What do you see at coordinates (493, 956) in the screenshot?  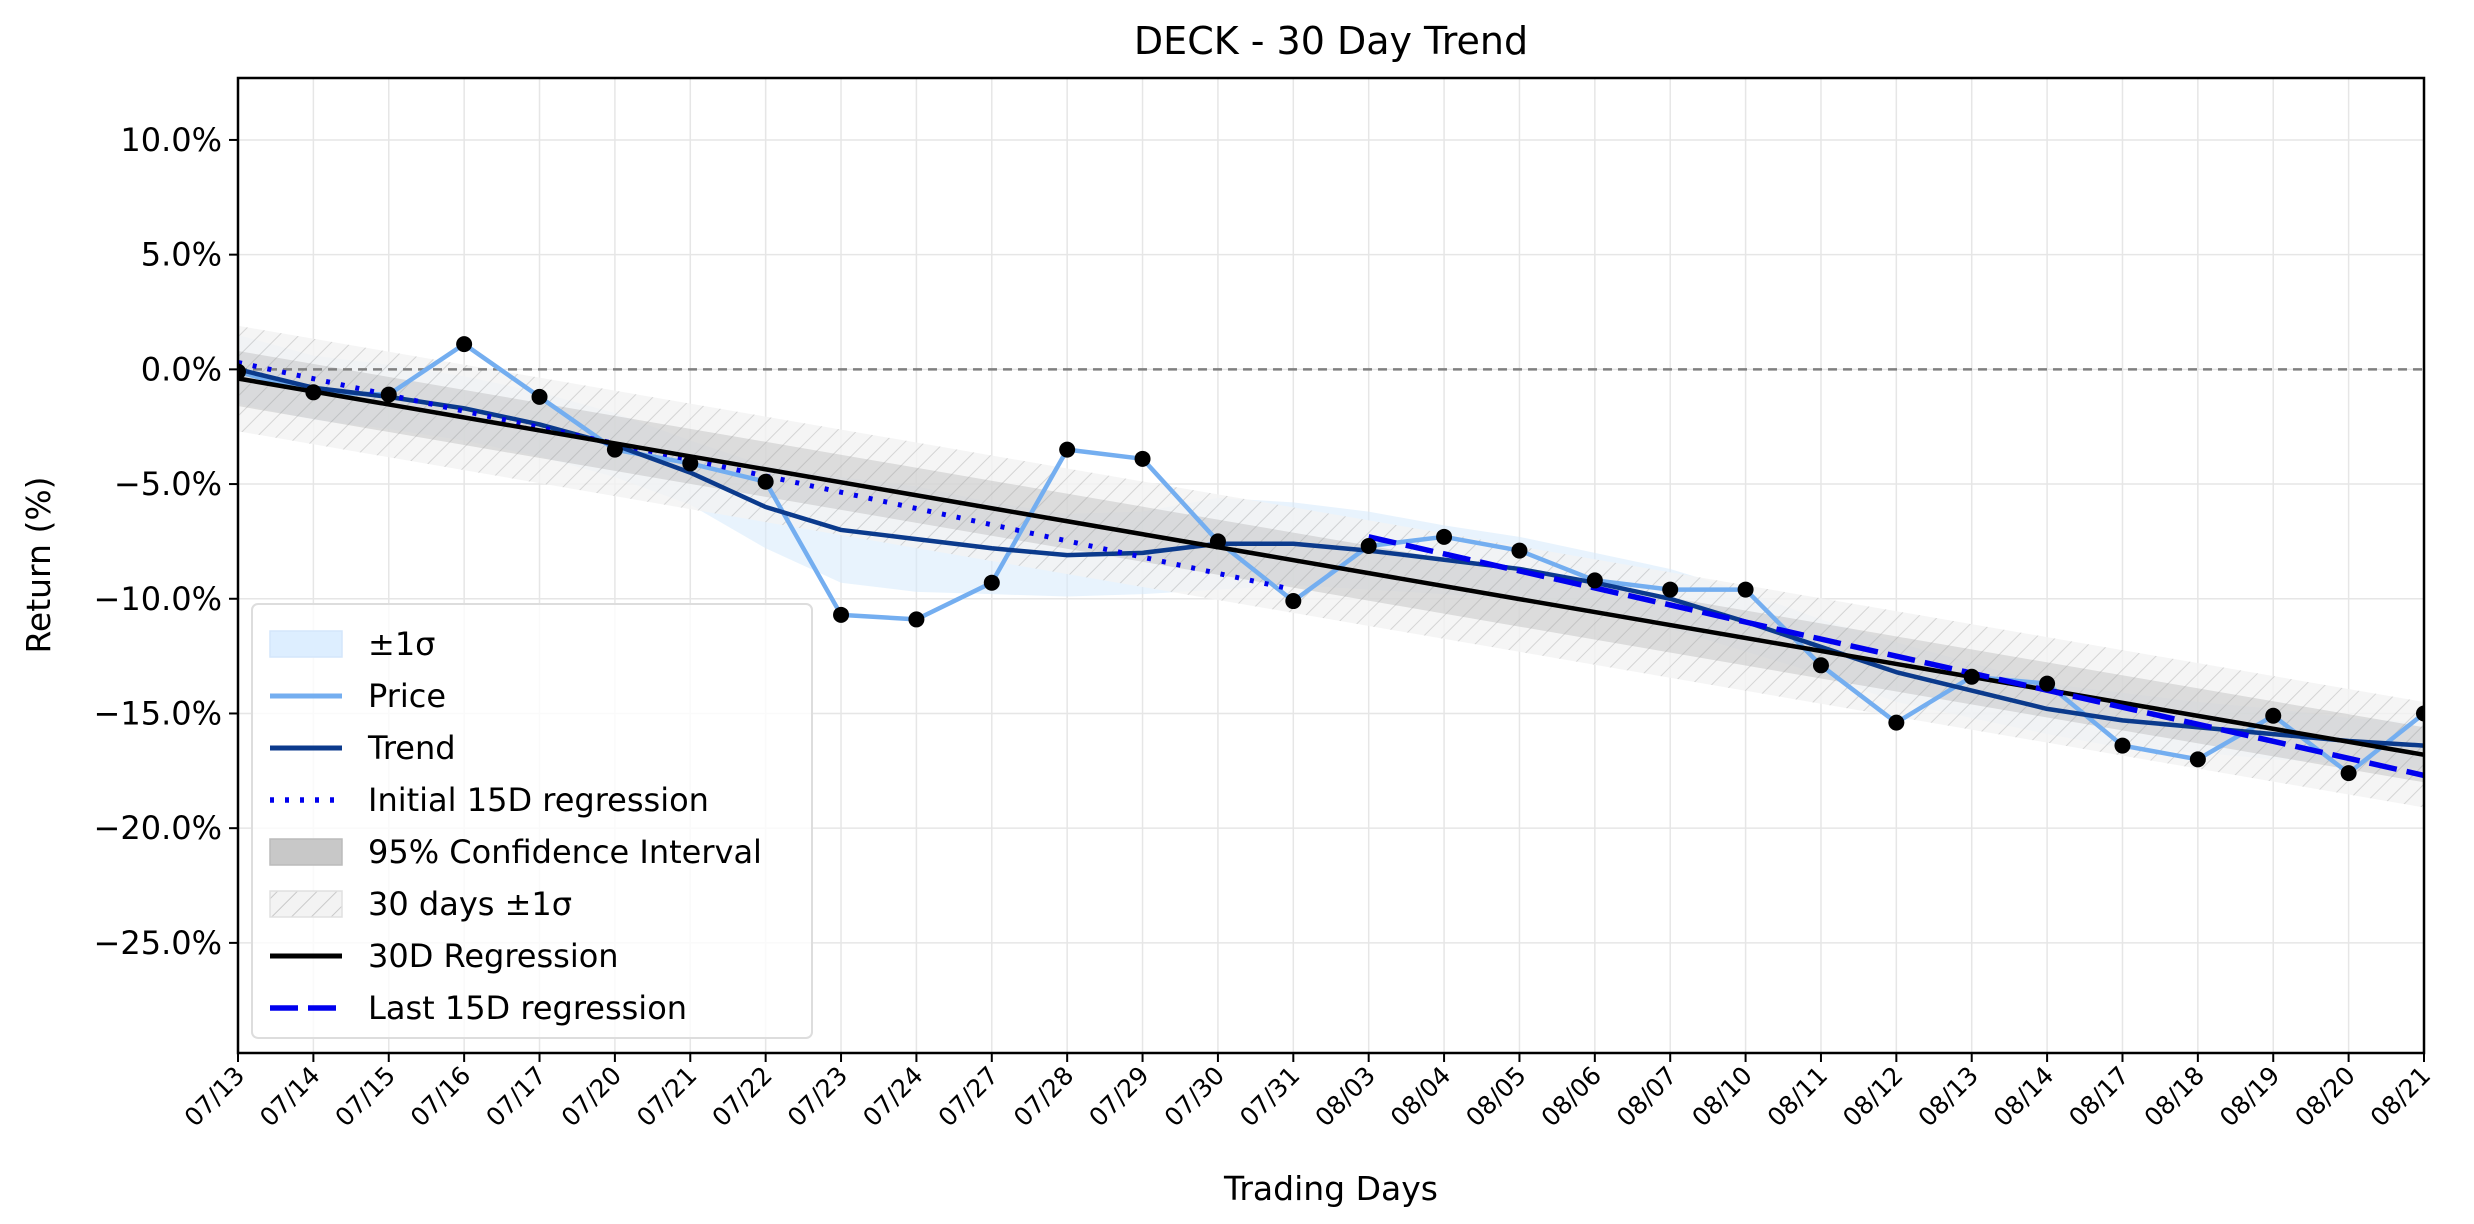 I see `legend-label: 30D Regression` at bounding box center [493, 956].